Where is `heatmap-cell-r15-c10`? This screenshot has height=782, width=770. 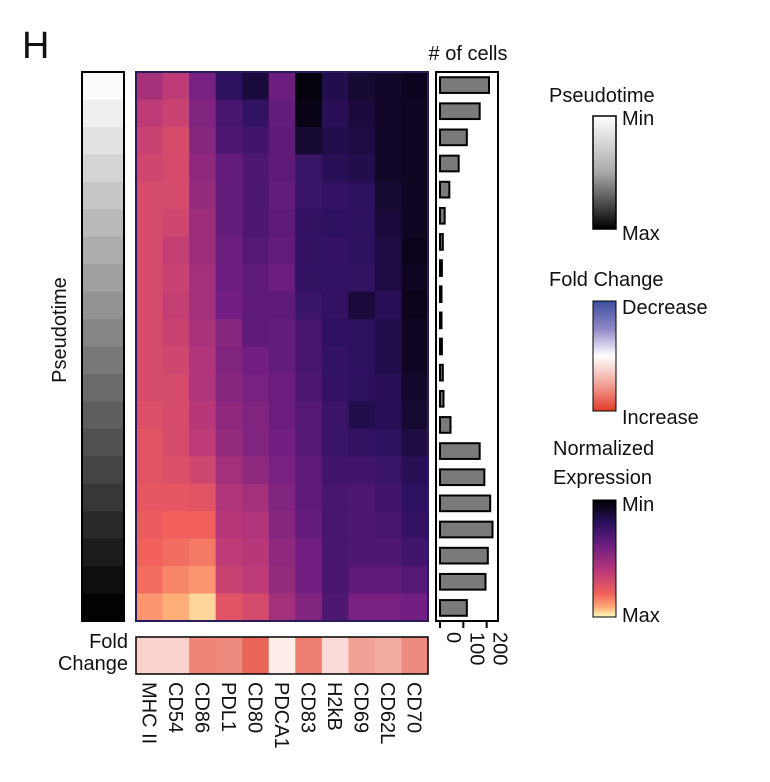
heatmap-cell-r15-c10 is located at coordinates (415, 497).